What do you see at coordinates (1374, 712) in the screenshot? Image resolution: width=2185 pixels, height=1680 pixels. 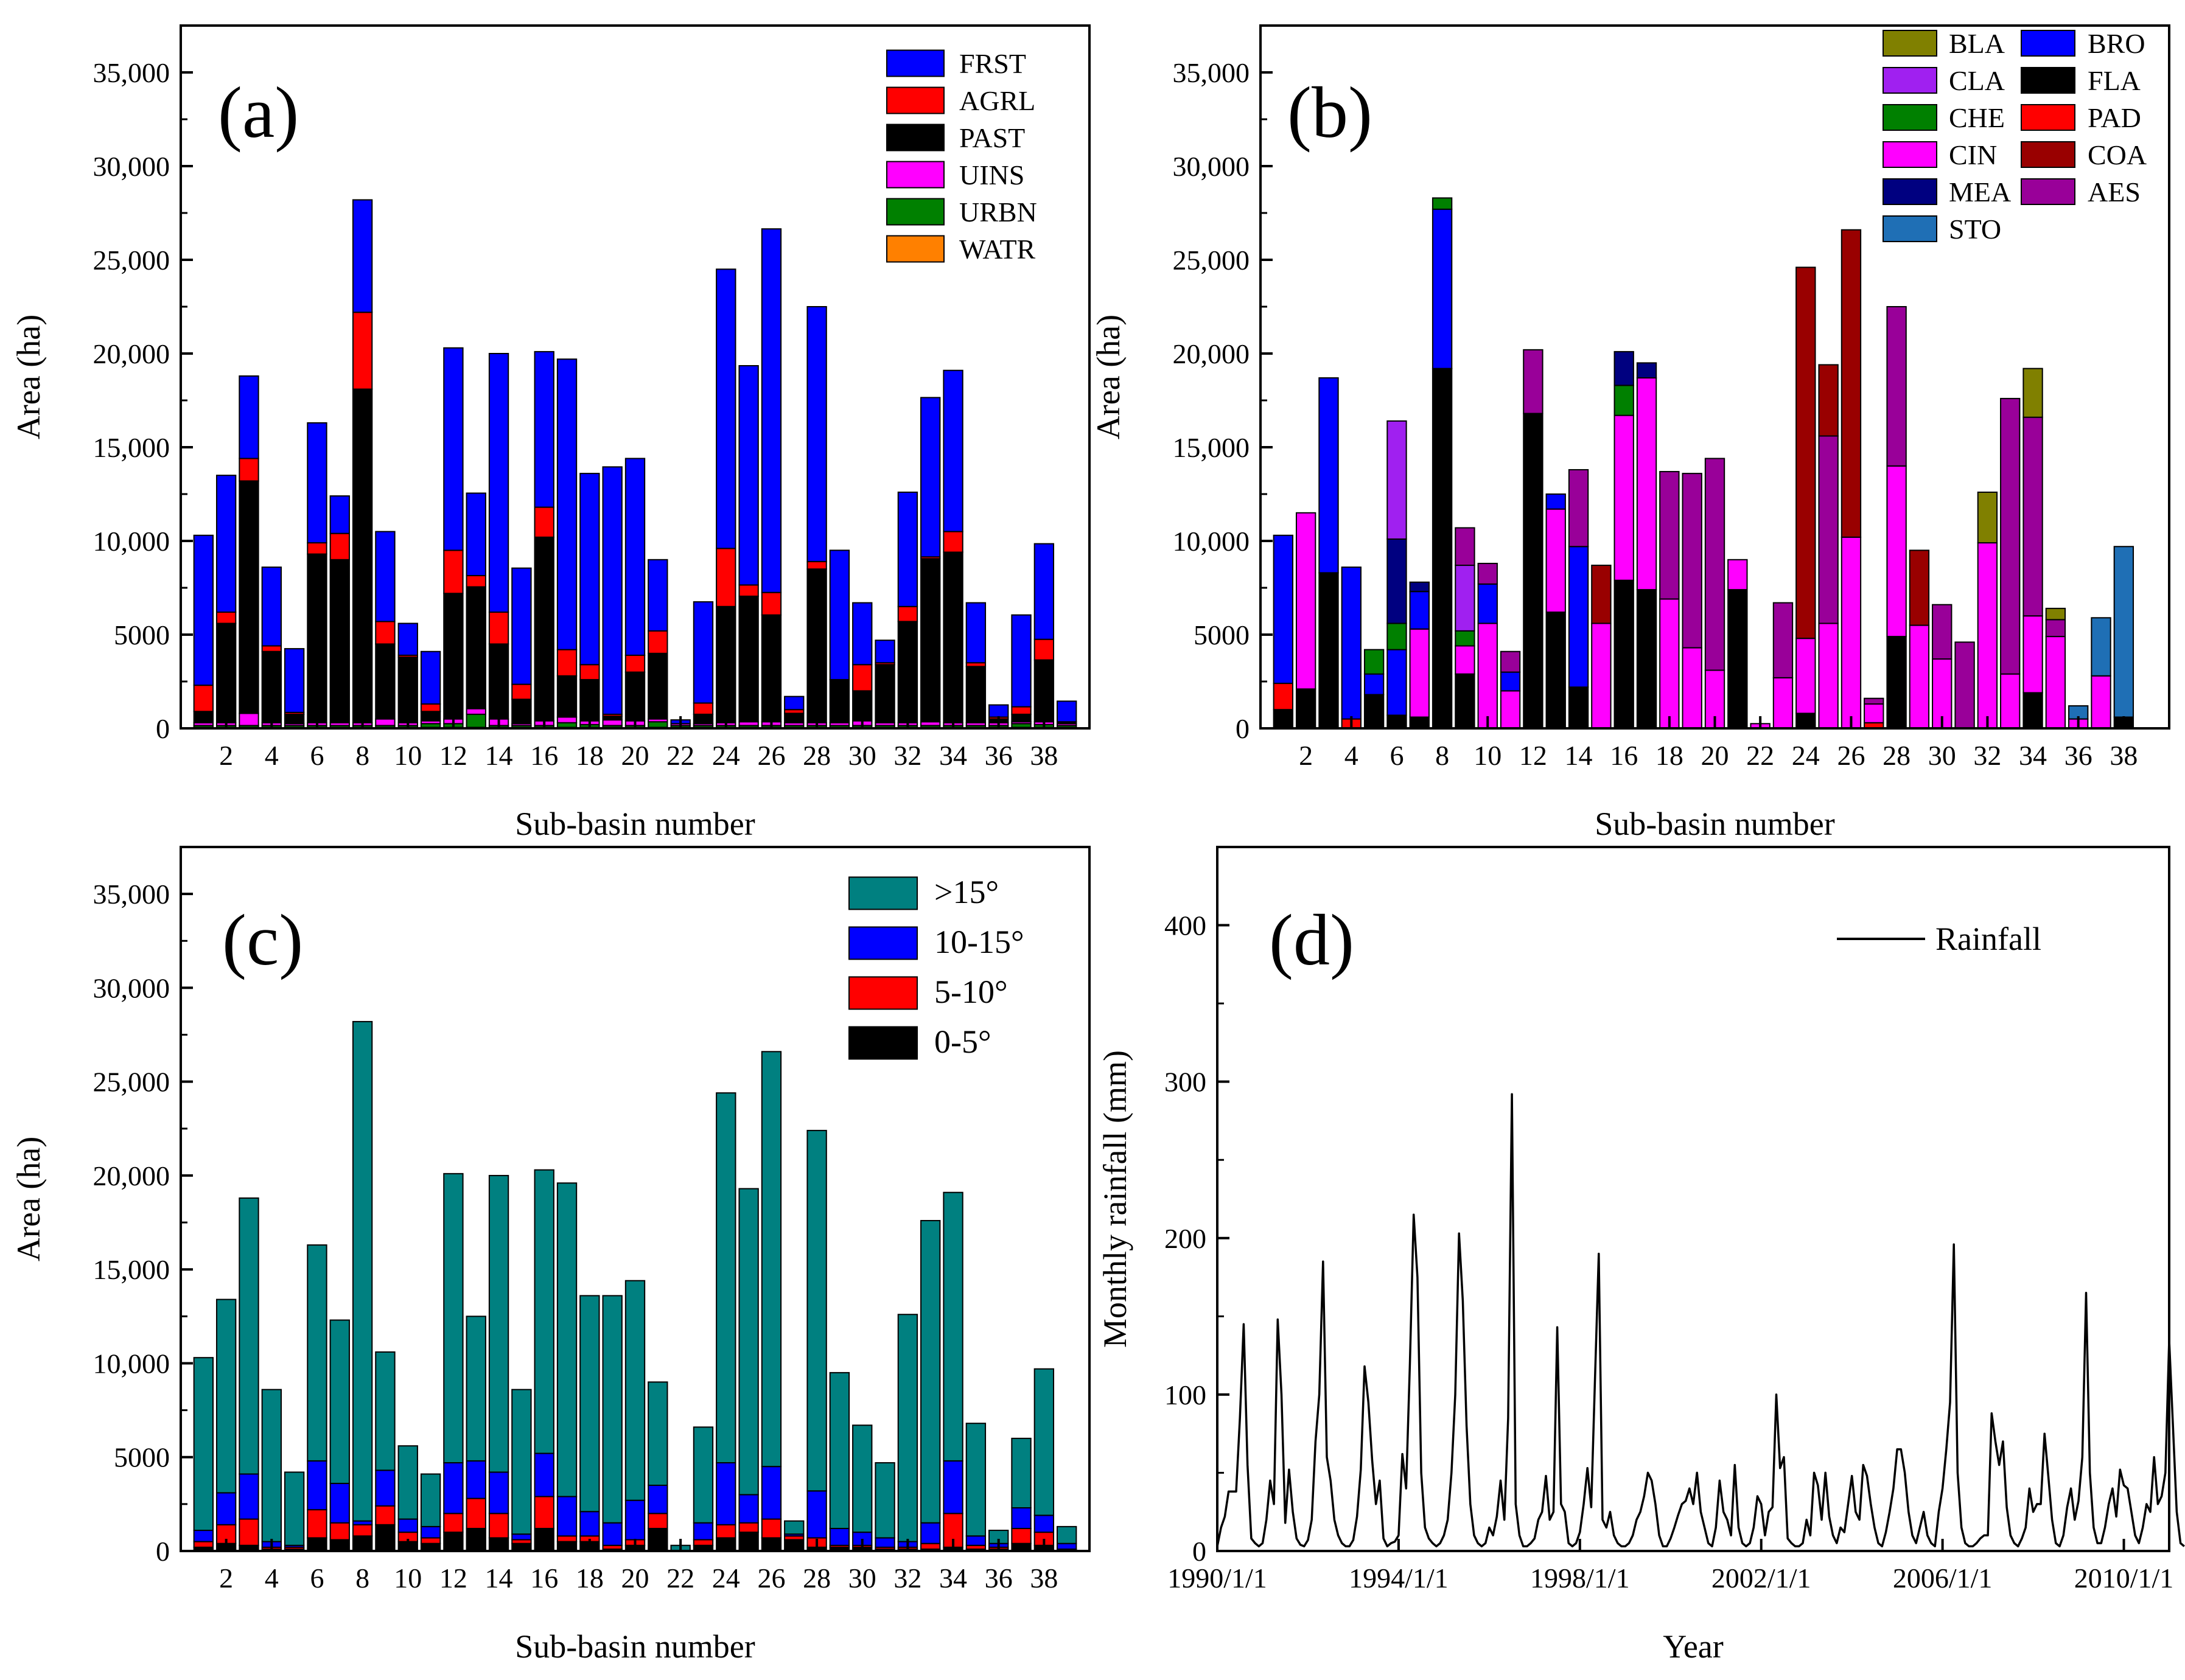 I see `bar-segment-FLA` at bounding box center [1374, 712].